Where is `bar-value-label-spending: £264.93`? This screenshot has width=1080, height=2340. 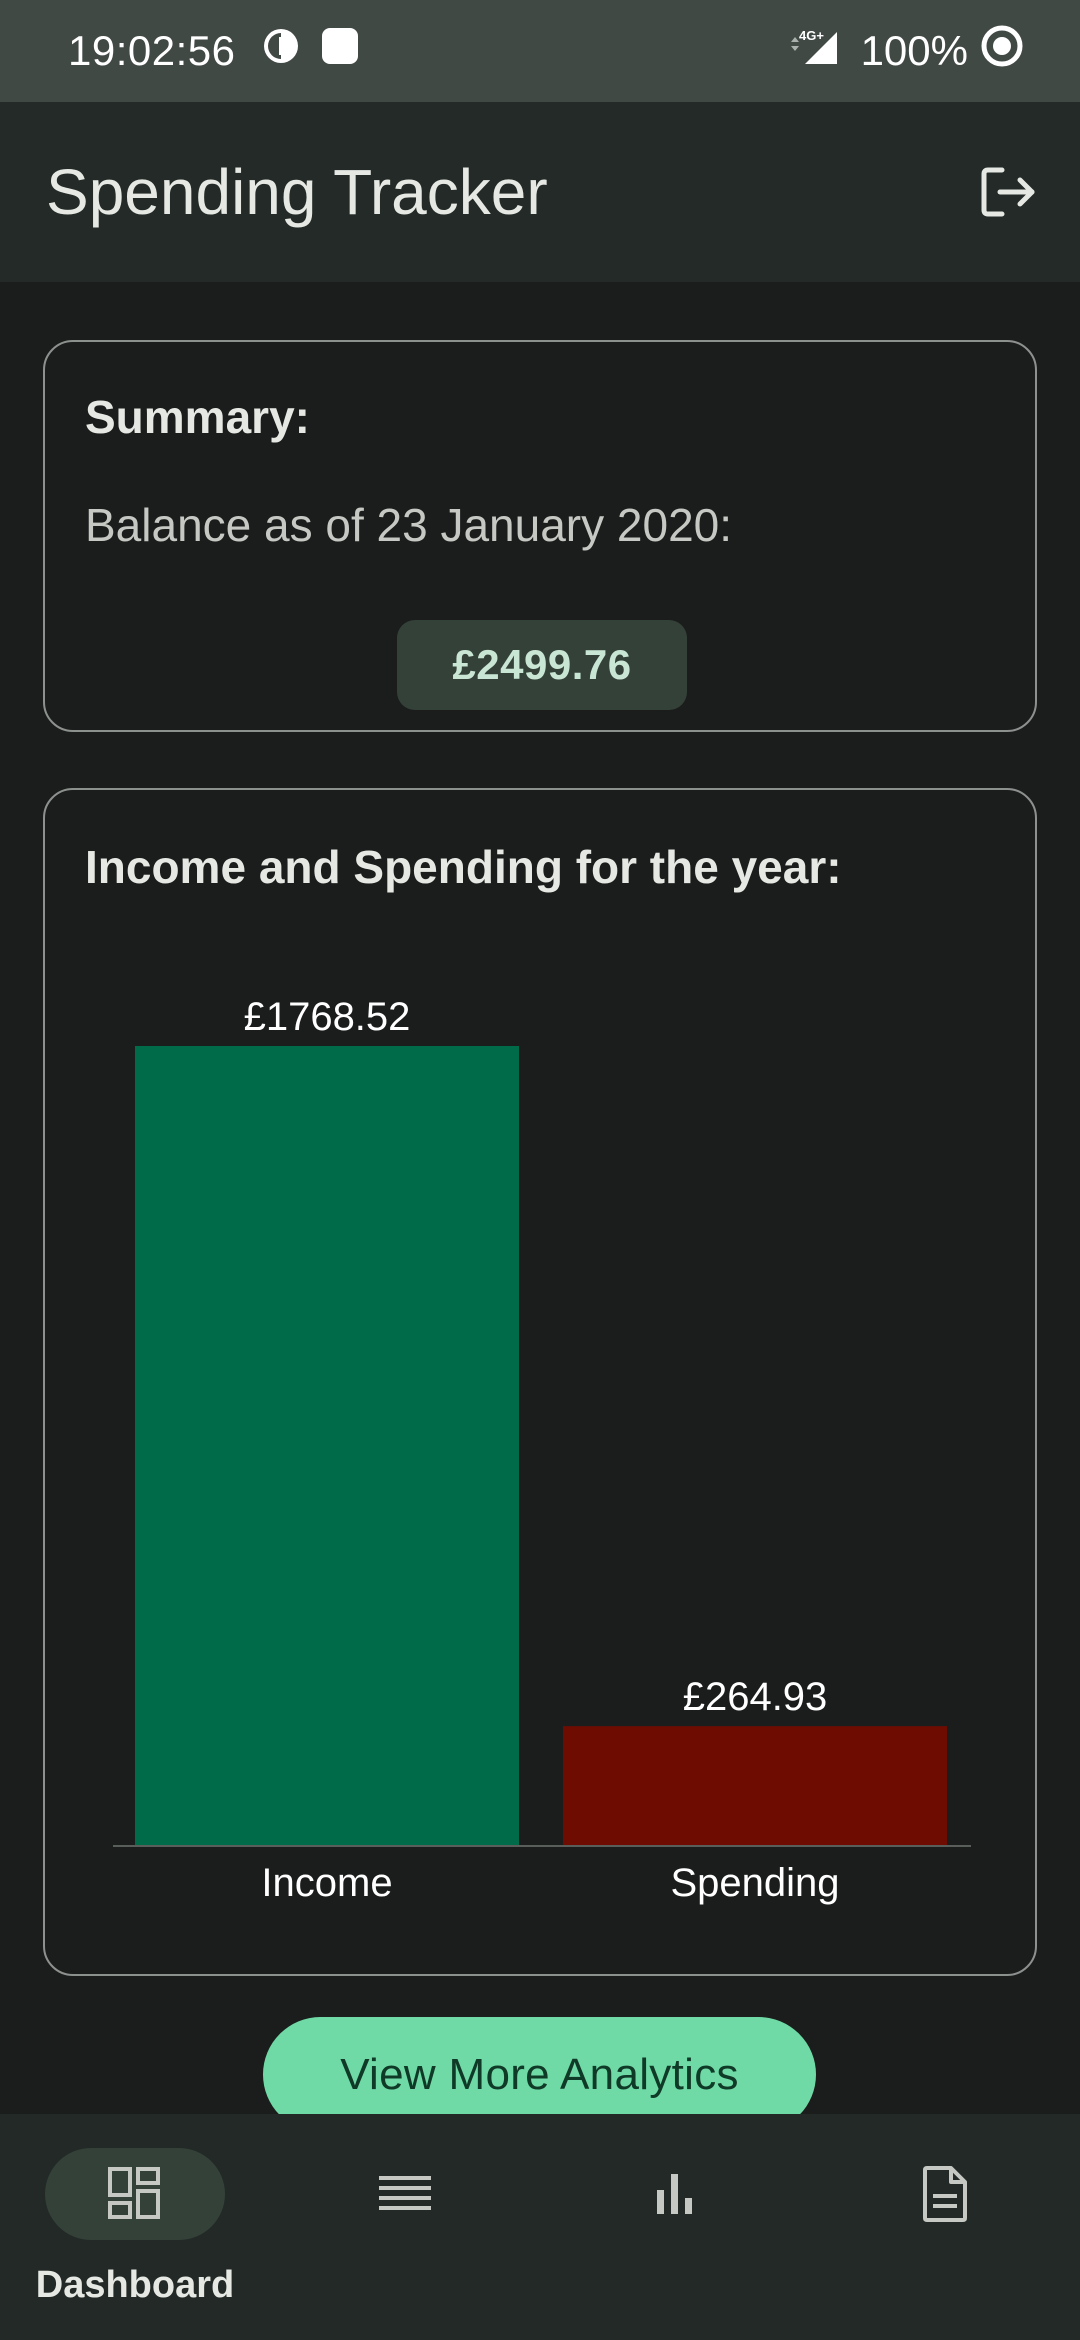
bar-value-label-spending: £264.93 is located at coordinates (755, 1697).